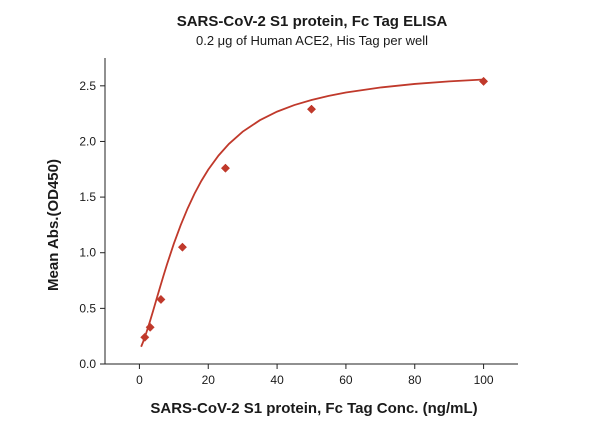  What do you see at coordinates (87, 253) in the screenshot?
I see `y-tick-label: 1.0` at bounding box center [87, 253].